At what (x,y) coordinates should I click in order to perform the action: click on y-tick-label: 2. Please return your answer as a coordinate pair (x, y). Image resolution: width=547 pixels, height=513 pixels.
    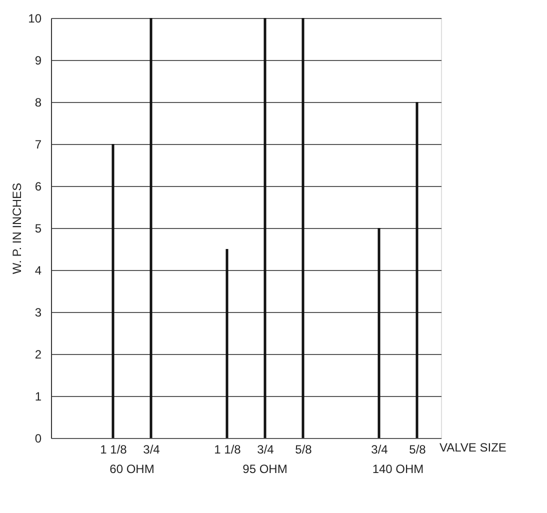
    Looking at the image, I should click on (38, 355).